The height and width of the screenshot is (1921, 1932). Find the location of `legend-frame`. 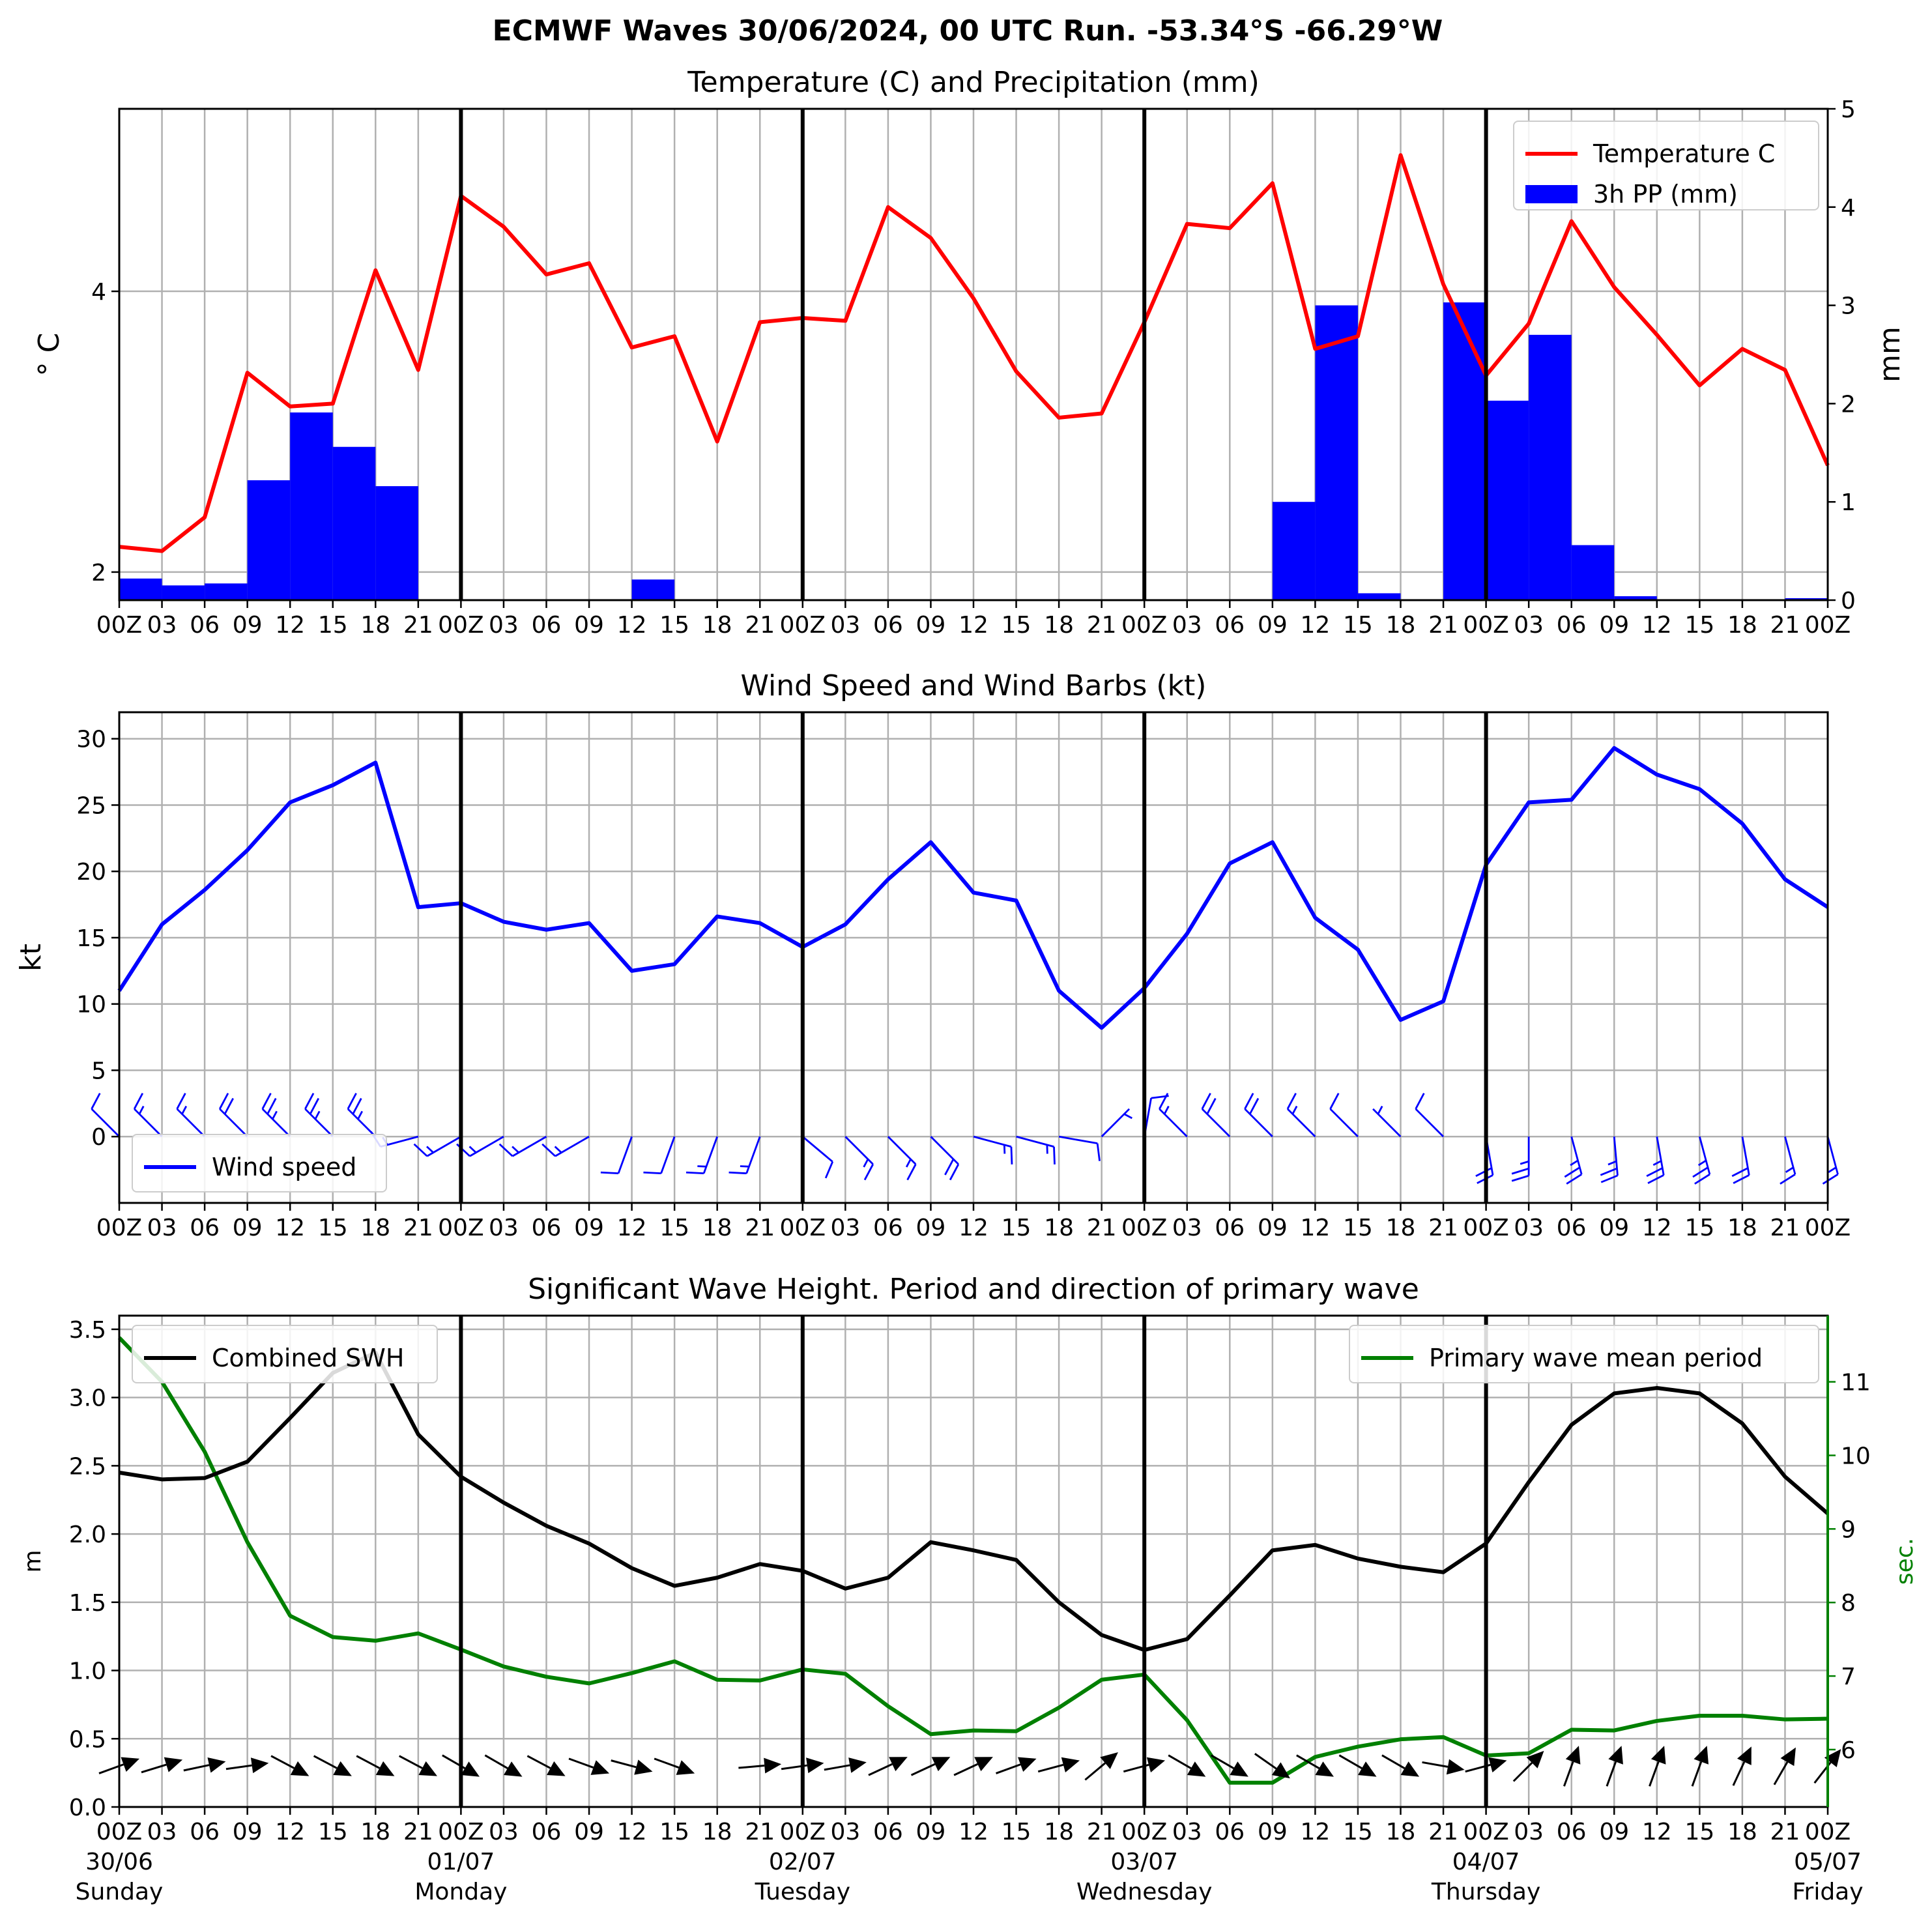

legend-frame is located at coordinates (1666, 165).